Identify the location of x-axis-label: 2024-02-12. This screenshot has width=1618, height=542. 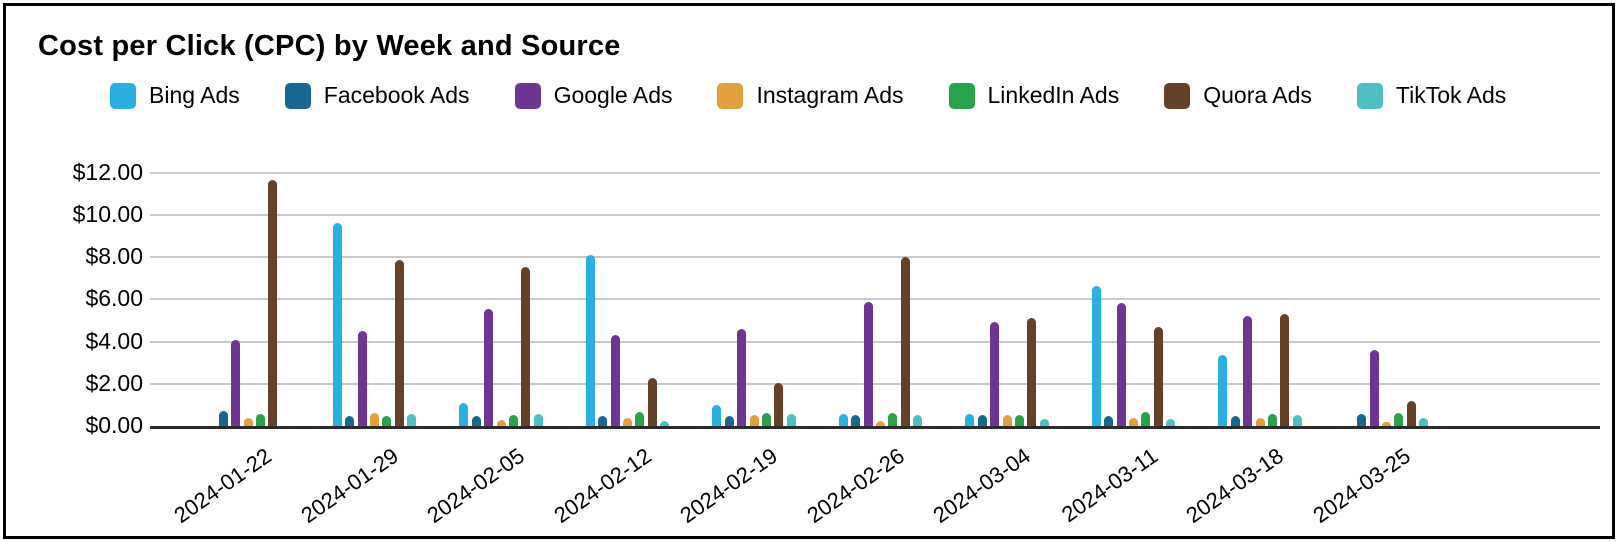
(602, 486).